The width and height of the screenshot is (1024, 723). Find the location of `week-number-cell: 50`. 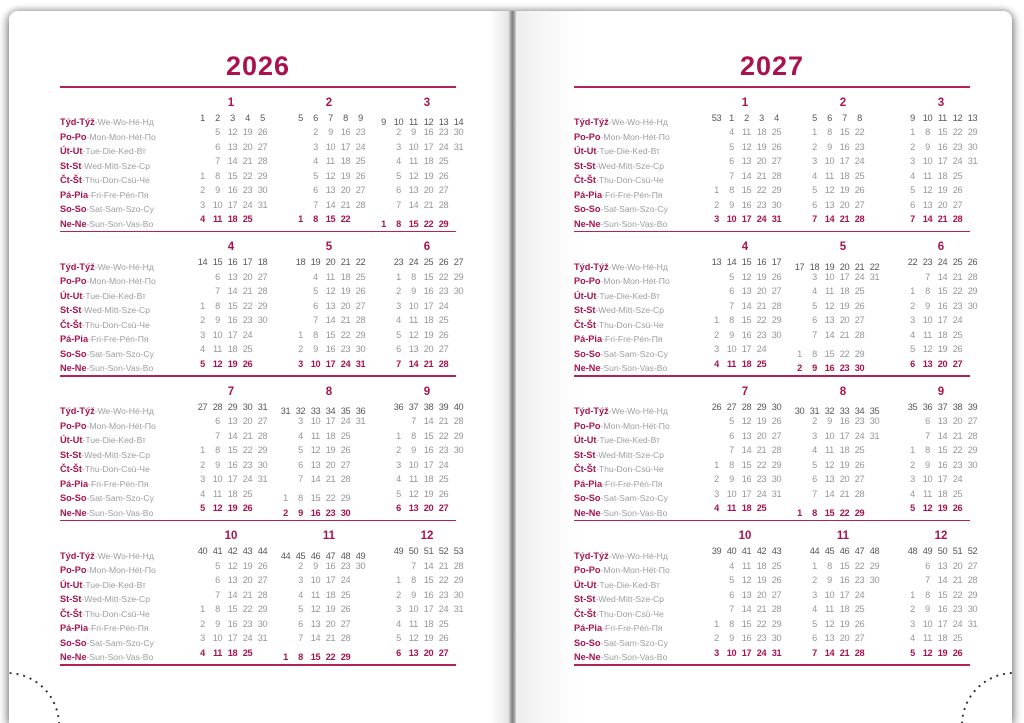

week-number-cell: 50 is located at coordinates (942, 551).